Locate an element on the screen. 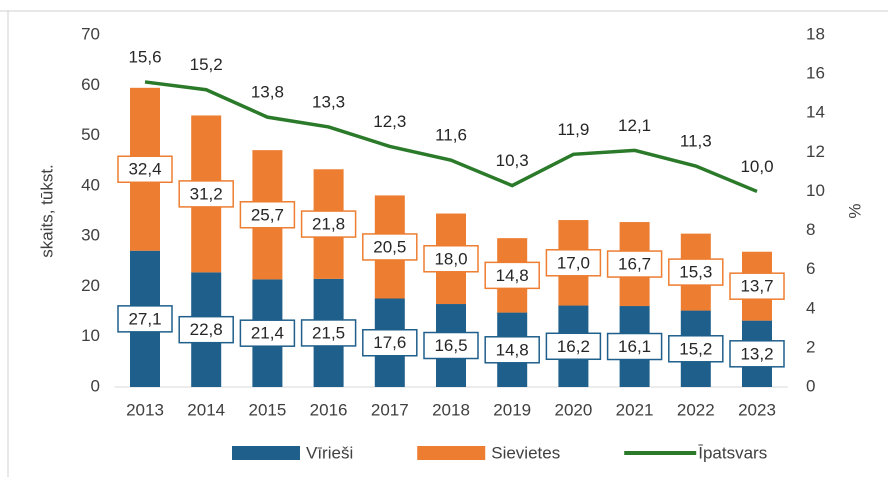 The height and width of the screenshot is (482, 888). y-tick-label: 10 is located at coordinates (90, 335).